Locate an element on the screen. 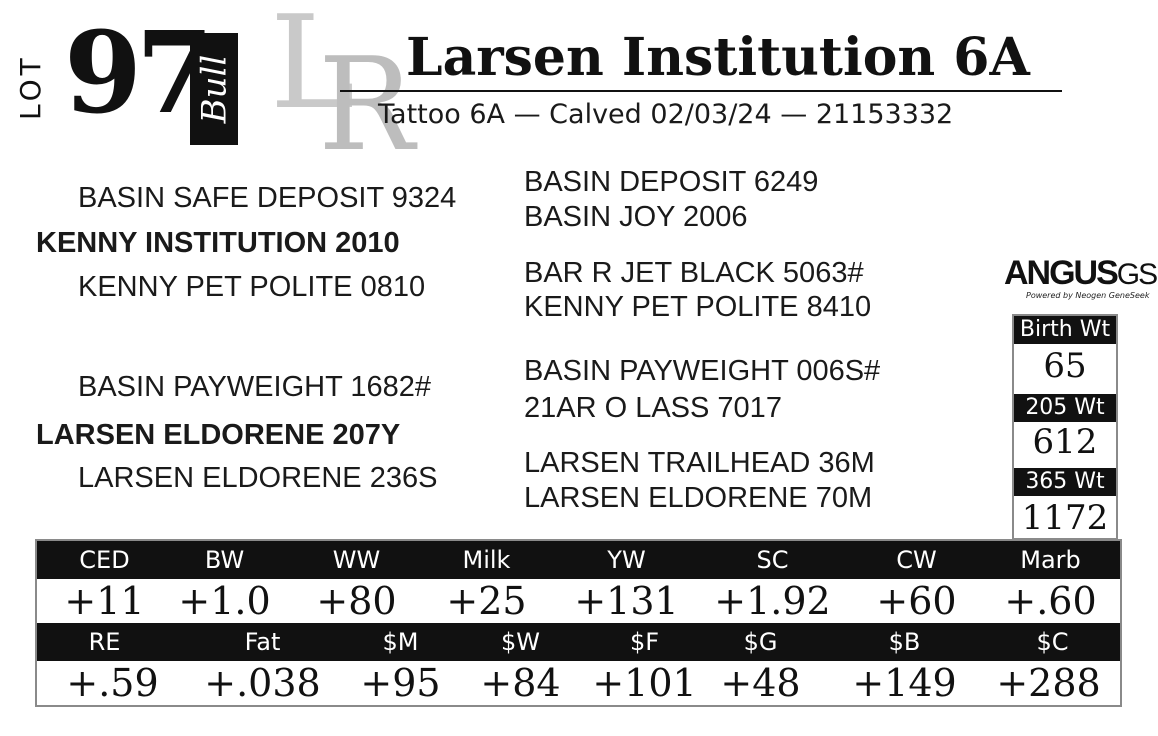 The height and width of the screenshot is (736, 1158). angus-brand: ANGUS is located at coordinates (1061, 273).